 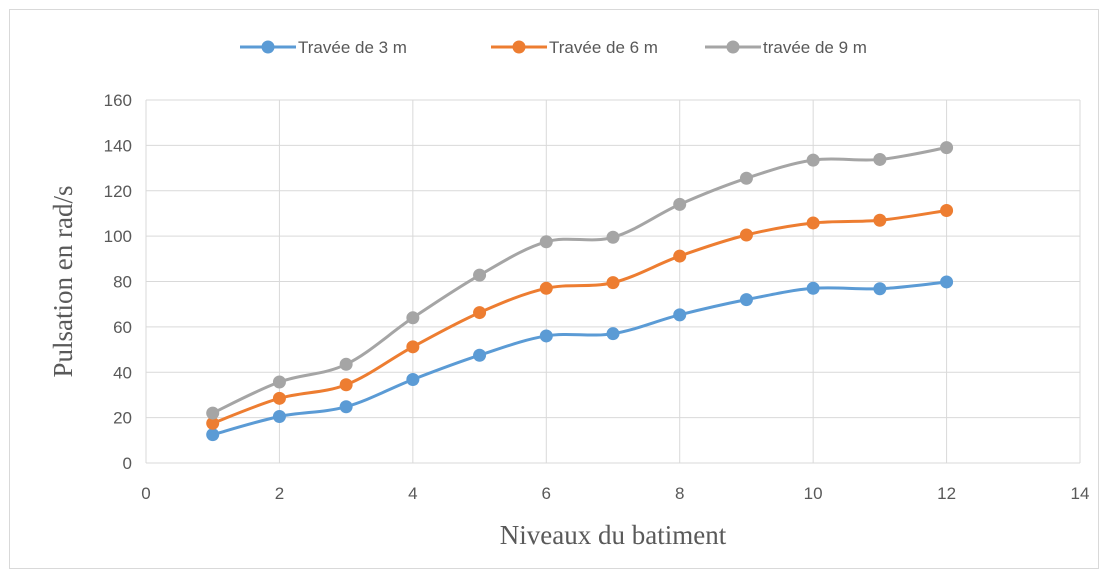 I want to click on x-tick-label: 6, so click(x=546, y=493).